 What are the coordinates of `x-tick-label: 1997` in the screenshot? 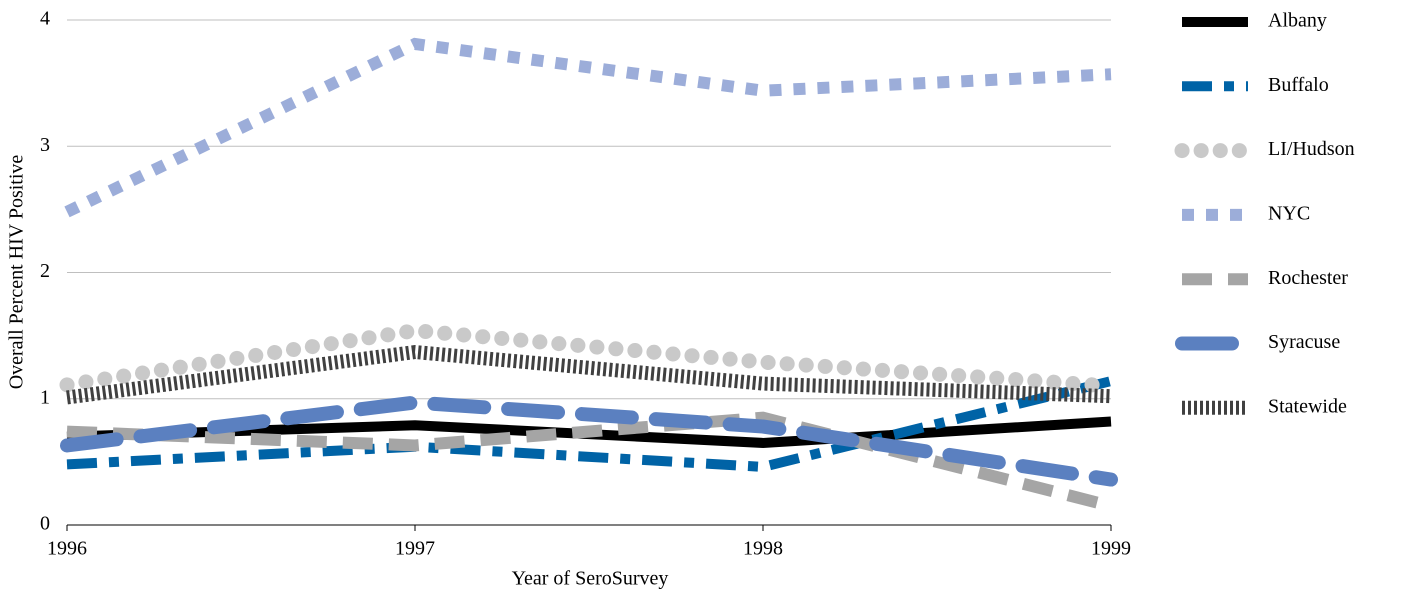 It's located at (415, 549).